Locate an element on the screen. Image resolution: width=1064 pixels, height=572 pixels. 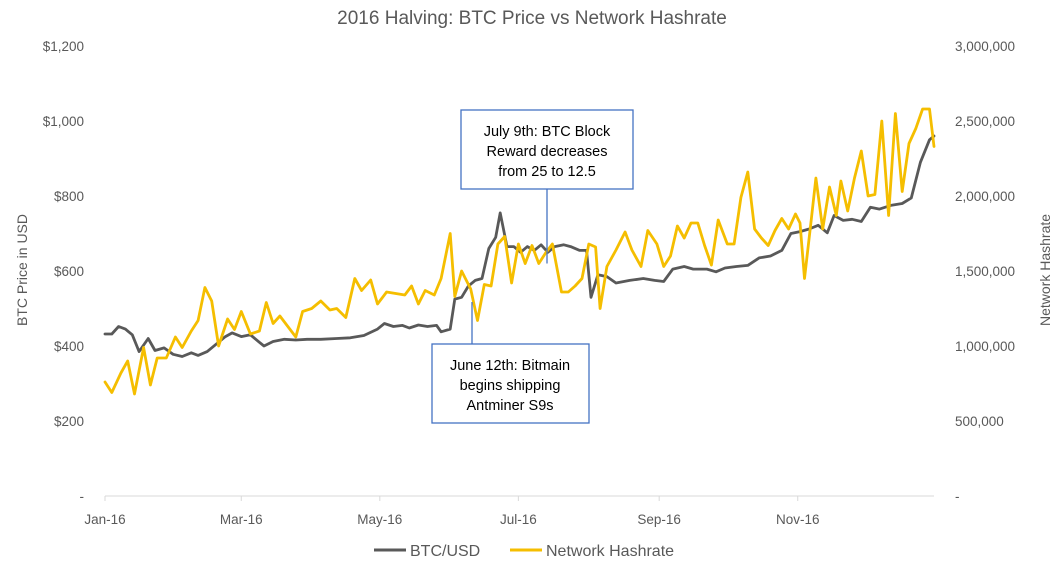
annotation-halving-line-2: Reward decreases is located at coordinates (547, 152).